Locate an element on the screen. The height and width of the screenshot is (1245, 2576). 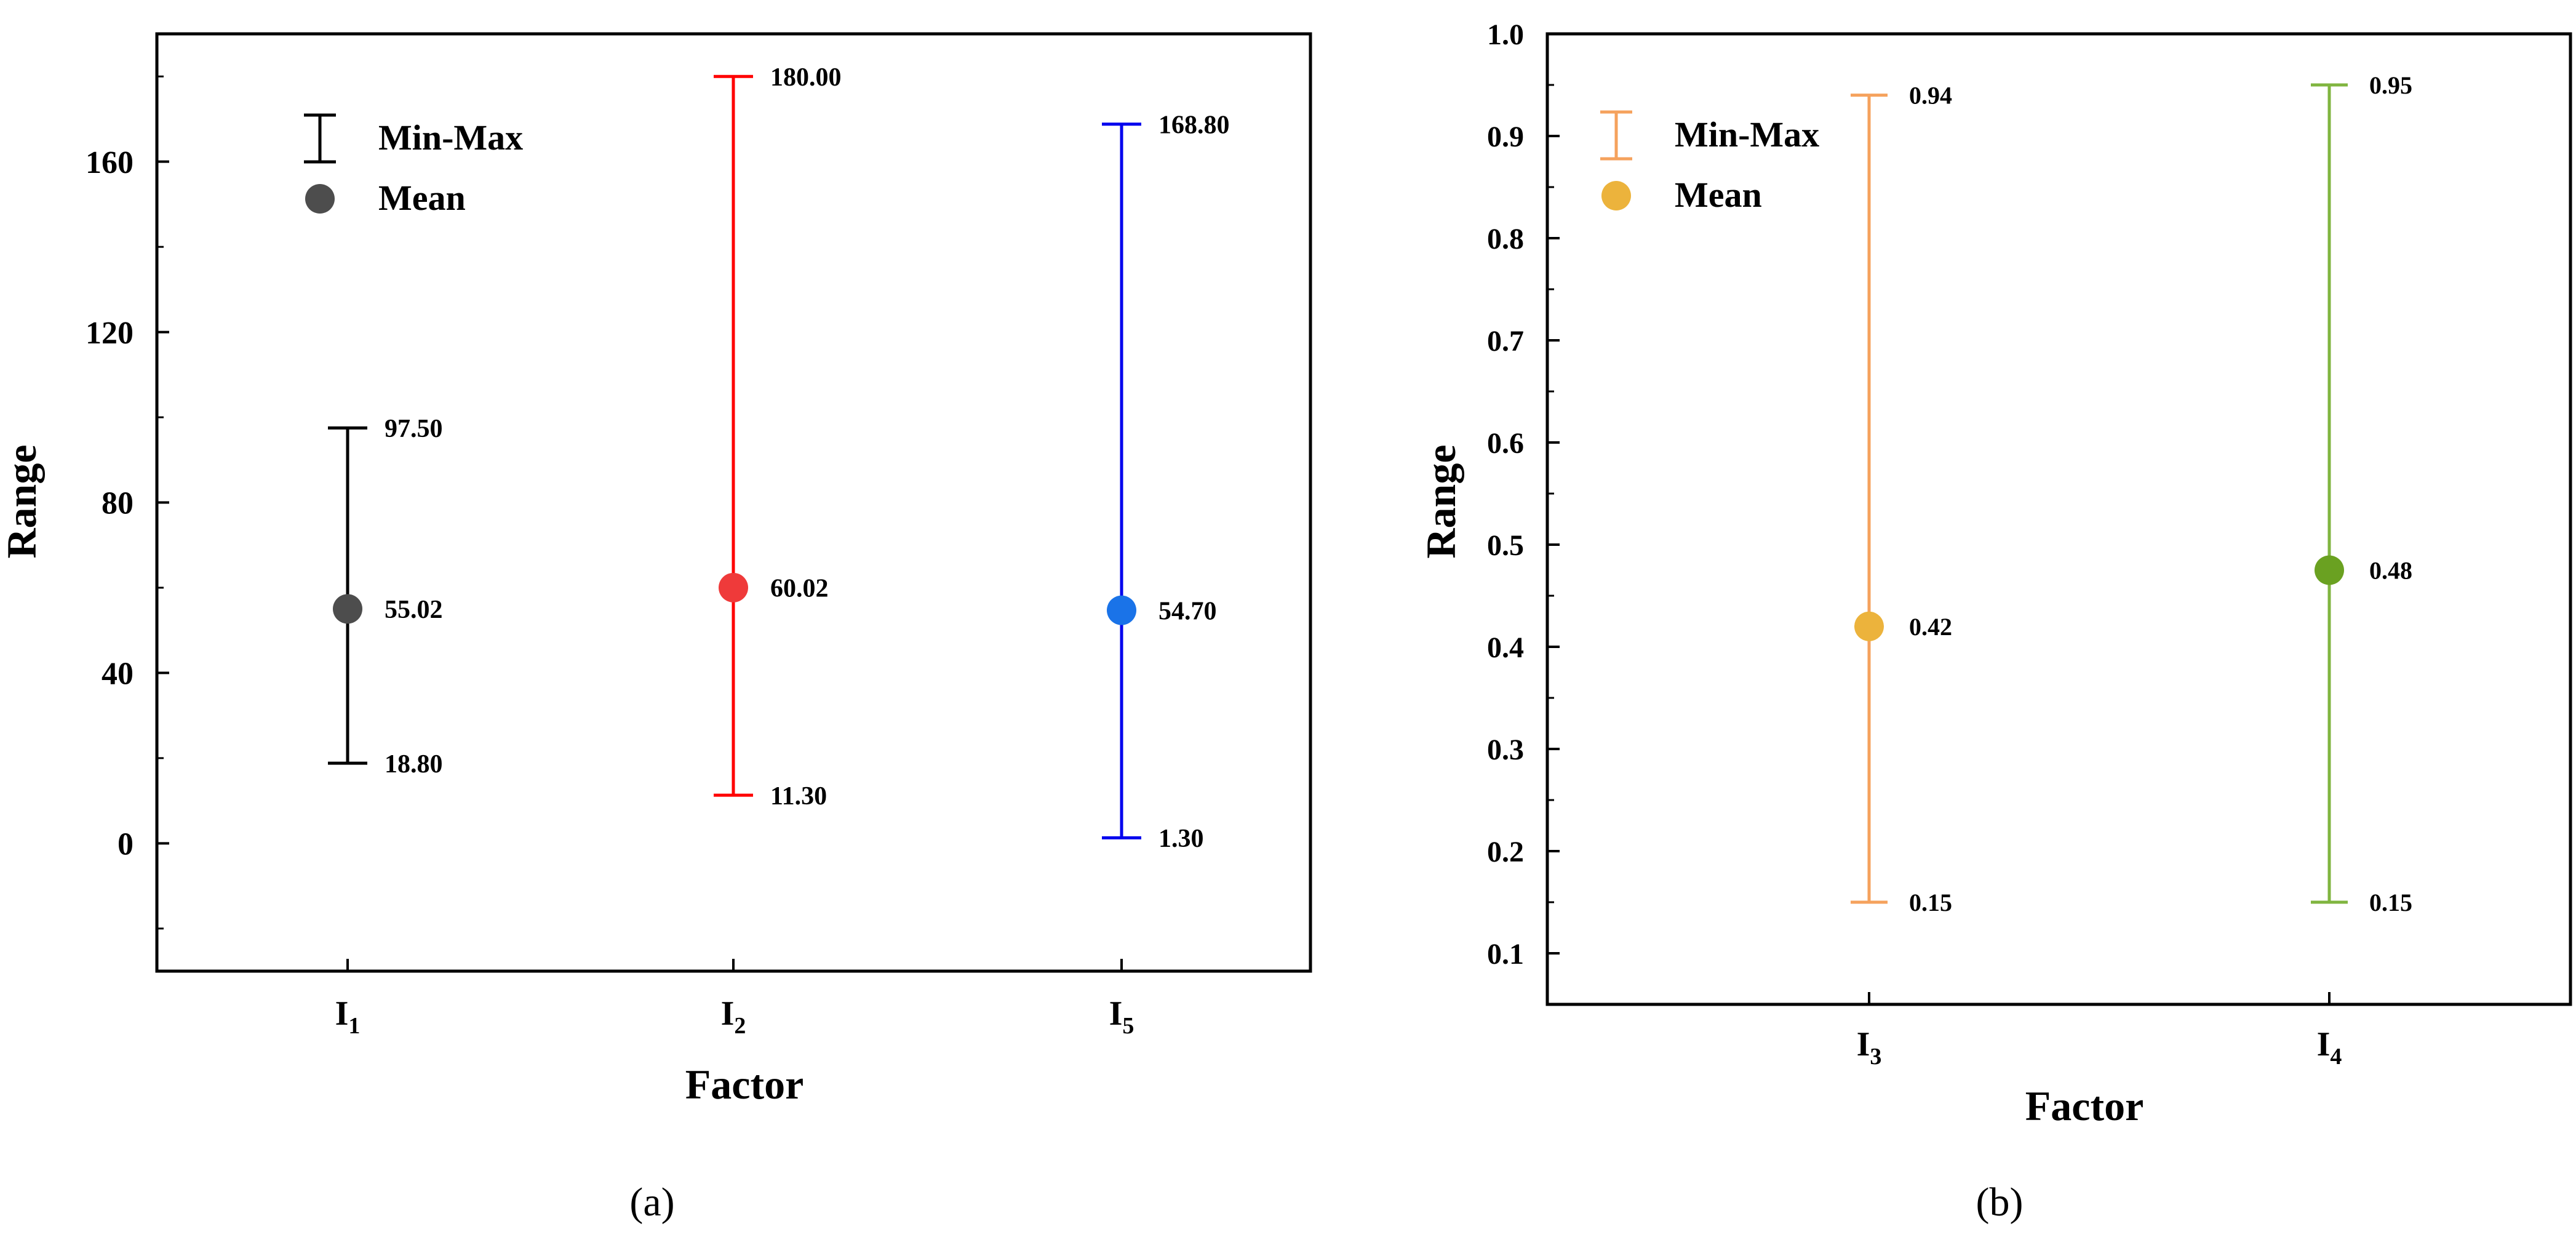
y-tick-label: 40 is located at coordinates (118, 674).